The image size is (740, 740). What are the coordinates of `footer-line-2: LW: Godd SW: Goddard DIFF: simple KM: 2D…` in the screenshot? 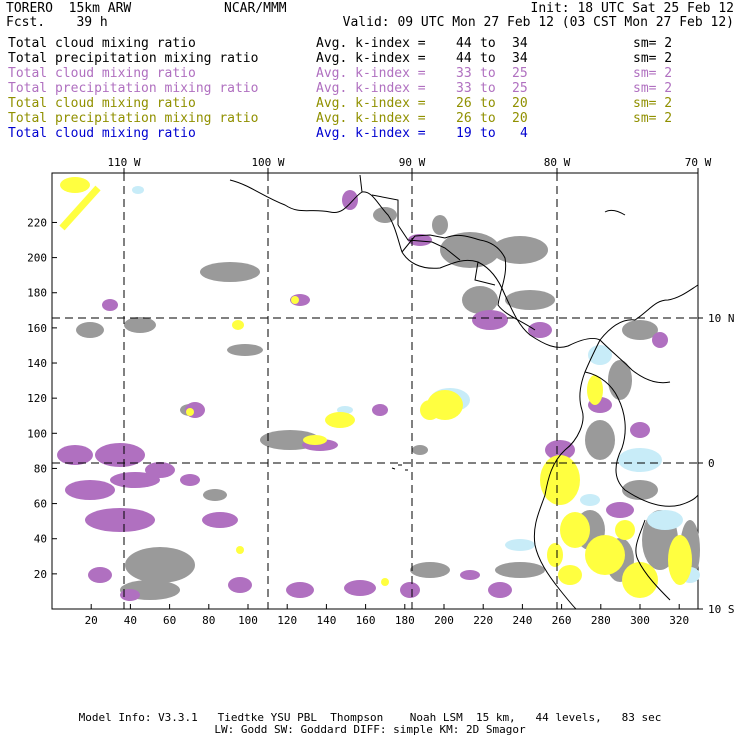 It's located at (370, 729).